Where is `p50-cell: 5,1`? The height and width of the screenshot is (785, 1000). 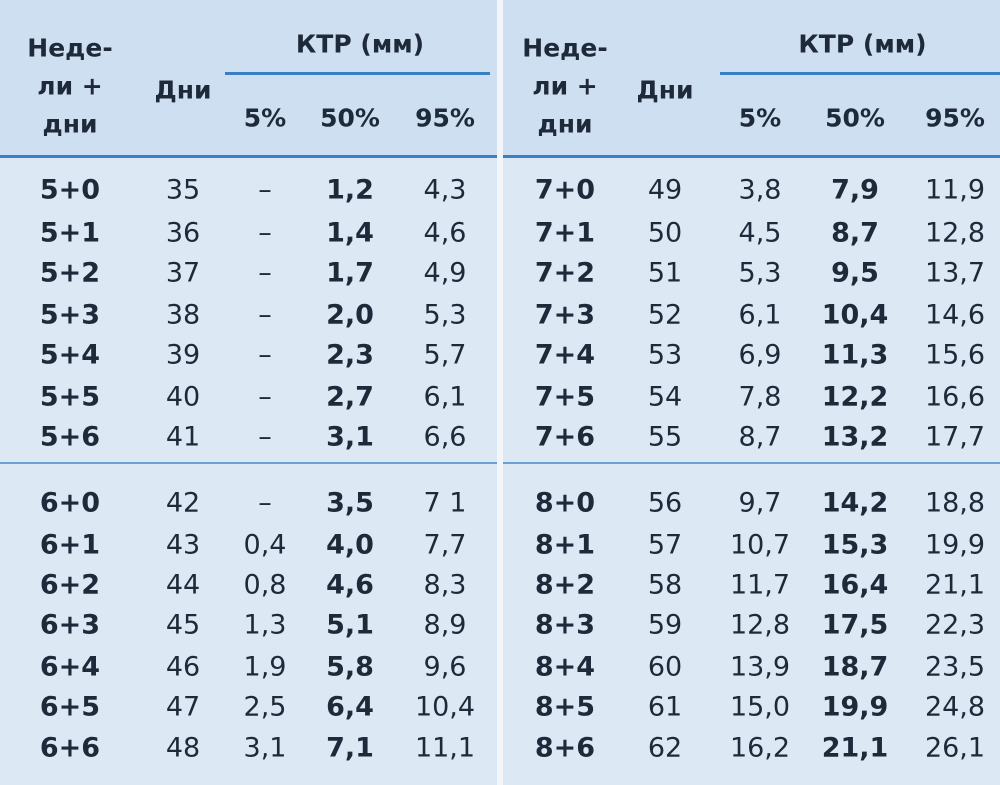 p50-cell: 5,1 is located at coordinates (350, 625).